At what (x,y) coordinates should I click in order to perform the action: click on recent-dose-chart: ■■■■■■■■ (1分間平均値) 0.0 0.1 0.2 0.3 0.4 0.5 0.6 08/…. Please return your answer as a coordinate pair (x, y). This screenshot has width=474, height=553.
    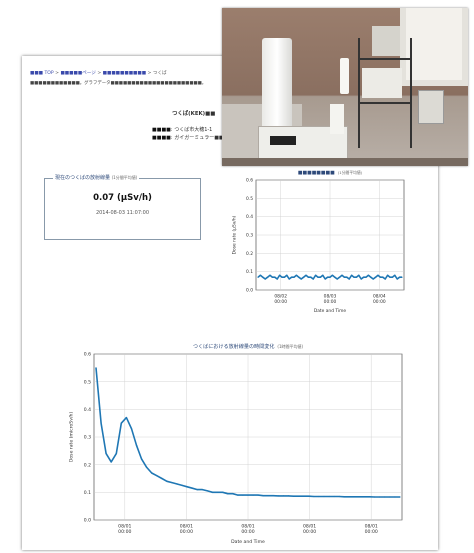
    Looking at the image, I should click on (318, 242).